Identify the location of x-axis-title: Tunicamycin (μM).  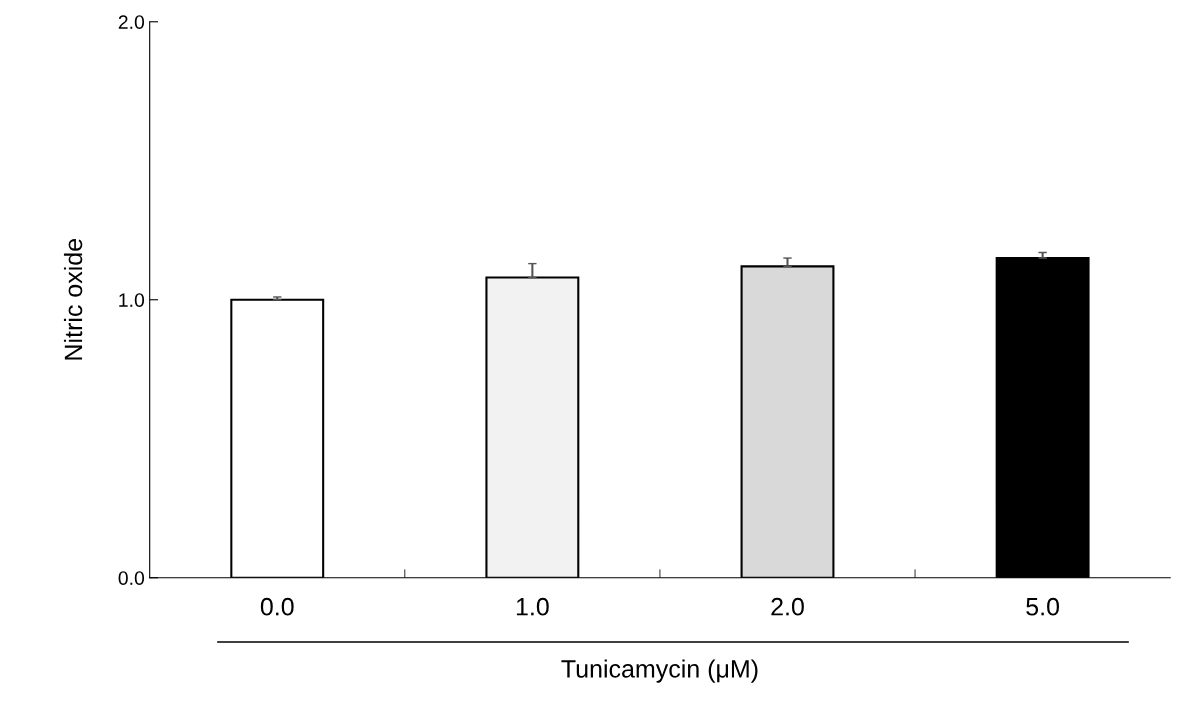
(659, 671).